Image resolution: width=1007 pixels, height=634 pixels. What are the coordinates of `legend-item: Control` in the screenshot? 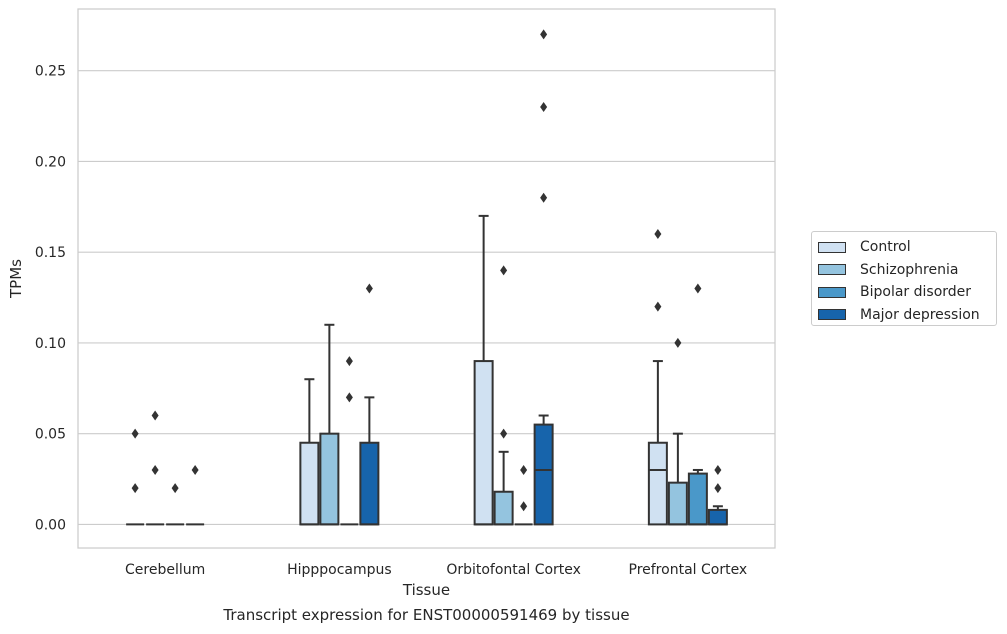 It's located at (907, 247).